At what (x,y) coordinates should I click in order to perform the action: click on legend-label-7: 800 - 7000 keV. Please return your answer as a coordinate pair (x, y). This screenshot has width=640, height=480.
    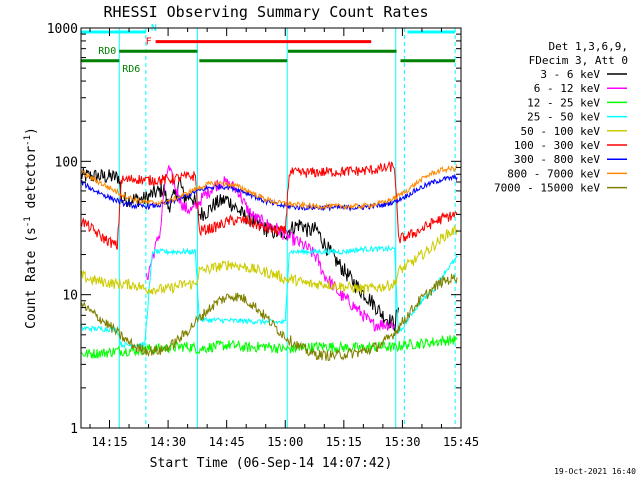
    Looking at the image, I should click on (553, 173).